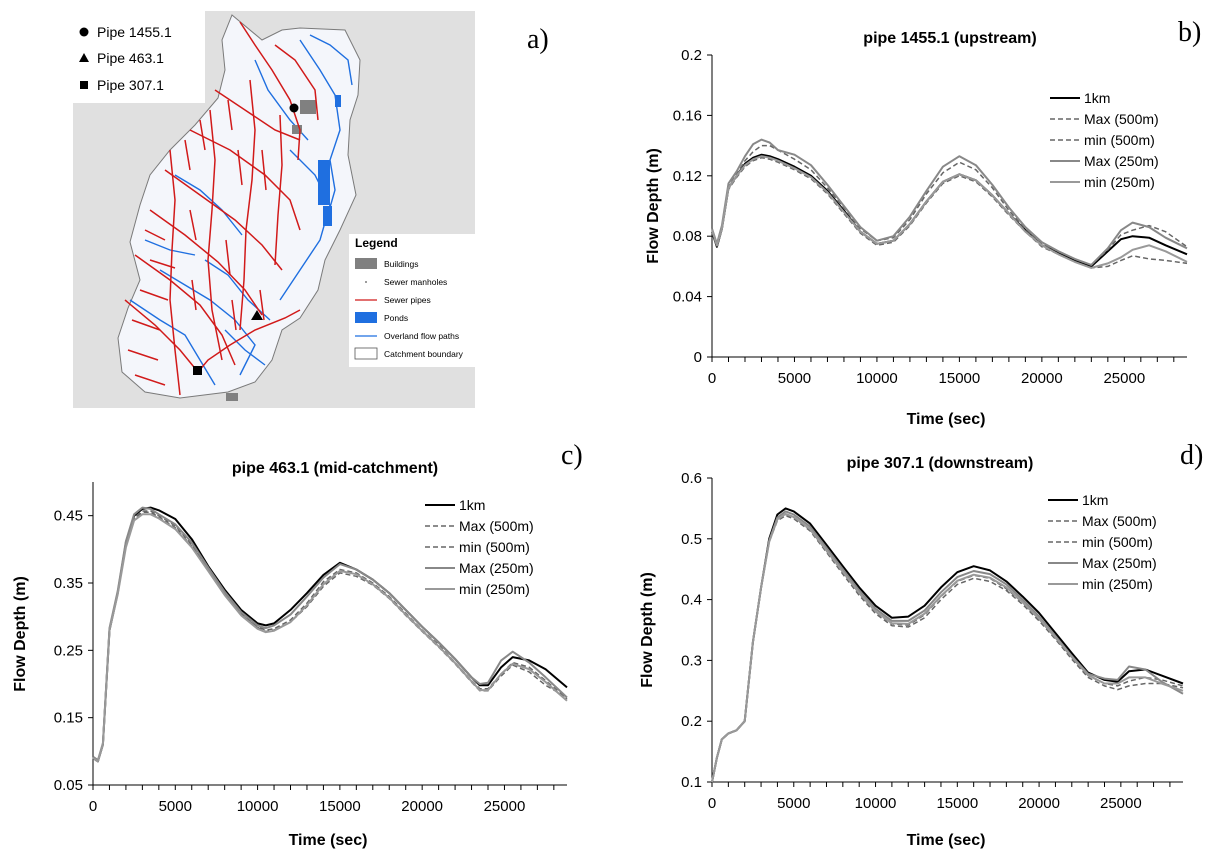 Image resolution: width=1217 pixels, height=852 pixels. I want to click on legend-catchment-boundary: Catchment boundary, so click(424, 354).